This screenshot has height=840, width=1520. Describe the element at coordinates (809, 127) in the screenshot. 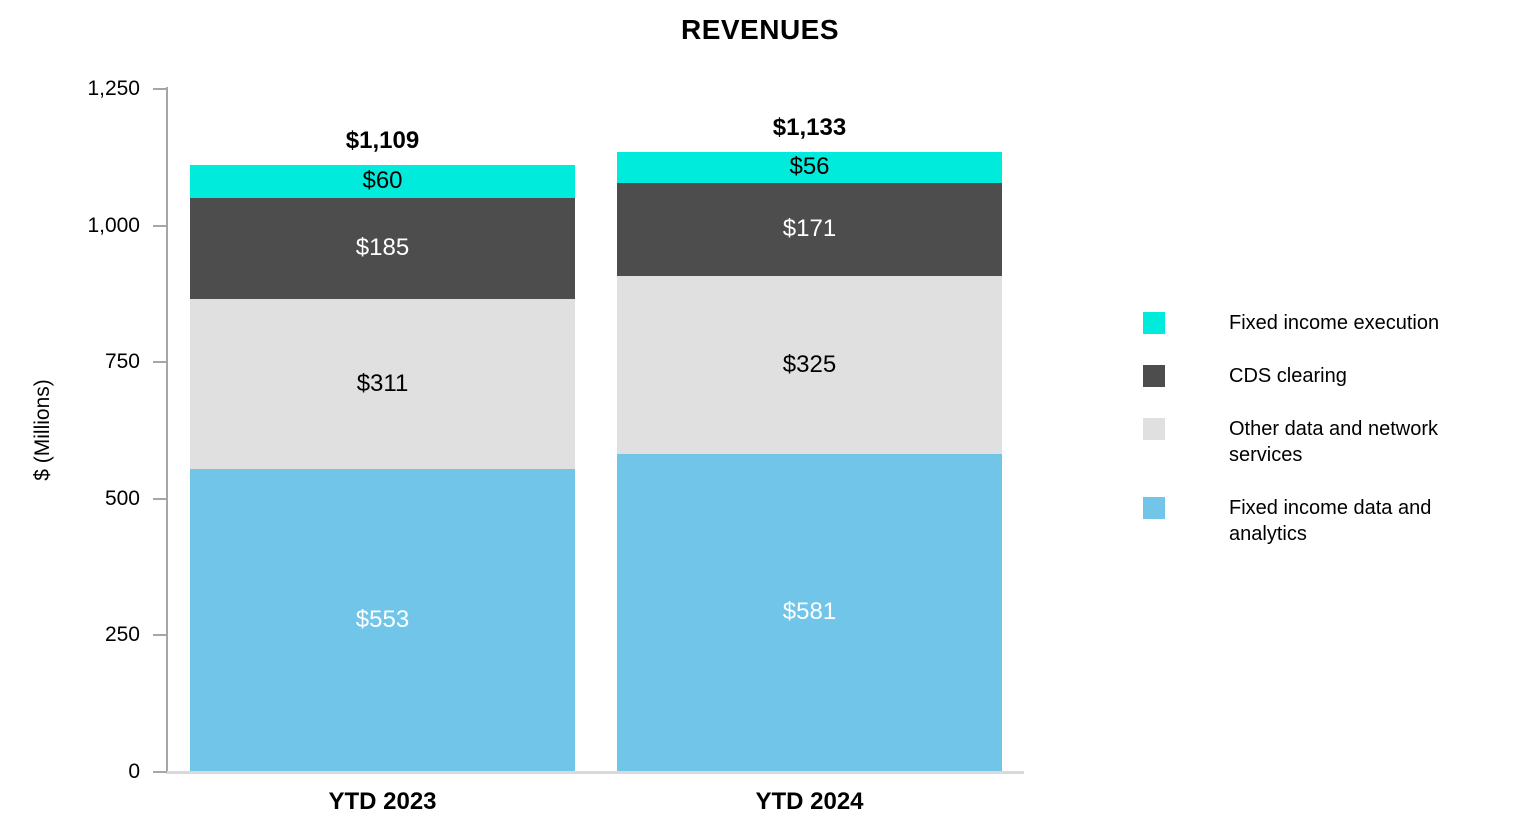

I see `bar-total-label: $1,133` at that location.